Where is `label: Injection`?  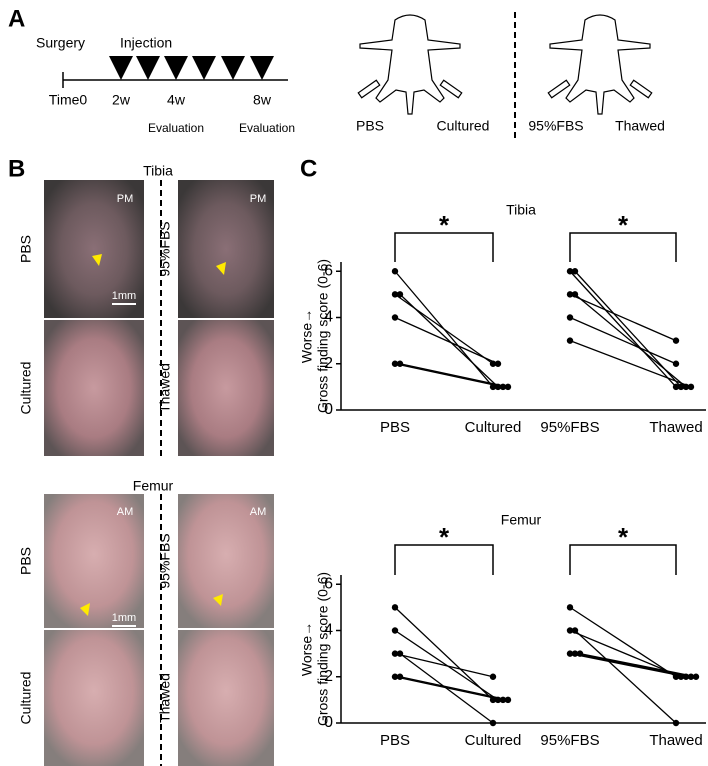
label: Injection is located at coordinates (146, 43).